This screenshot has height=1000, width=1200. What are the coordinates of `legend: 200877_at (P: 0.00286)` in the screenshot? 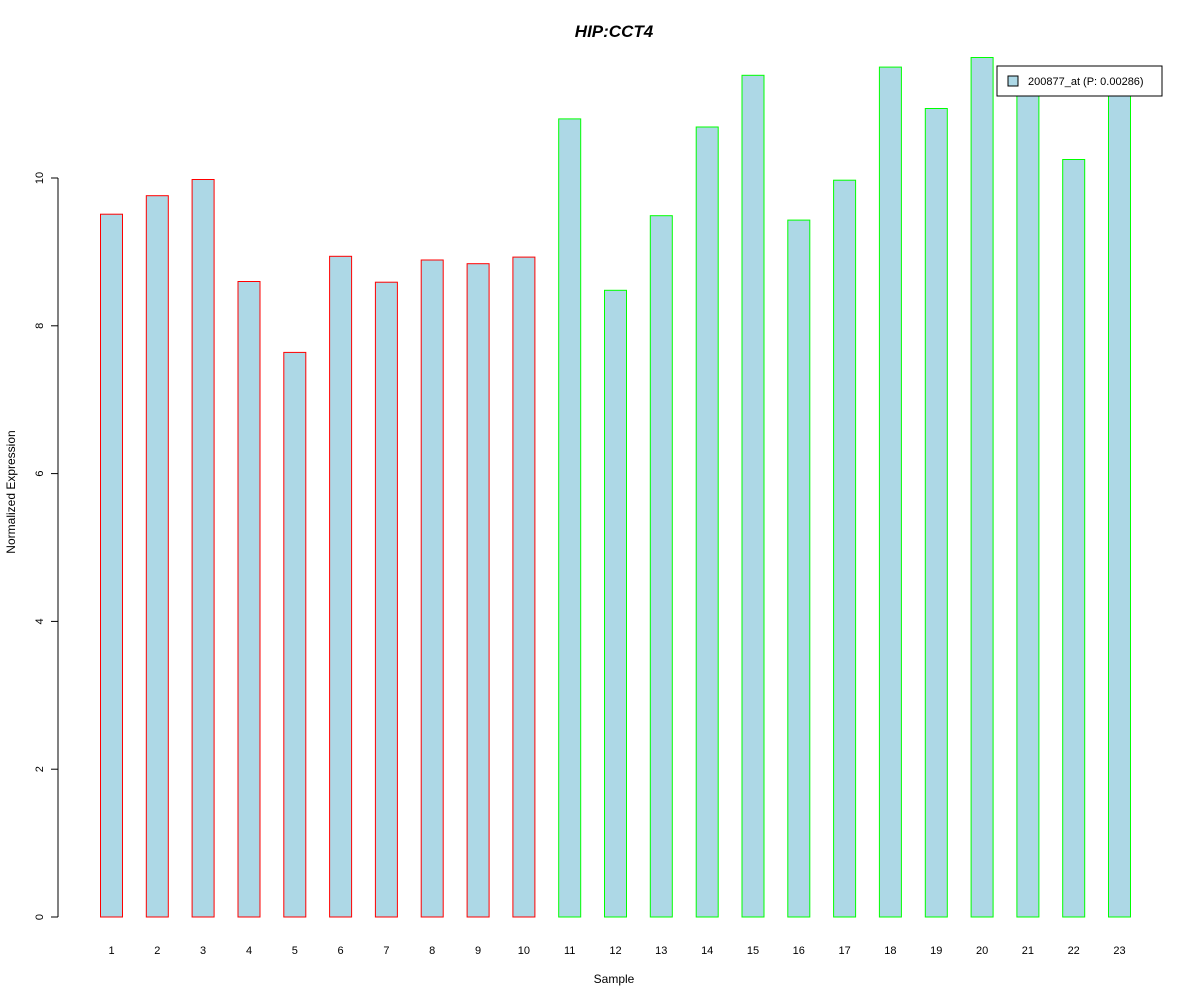 It's located at (1079, 81).